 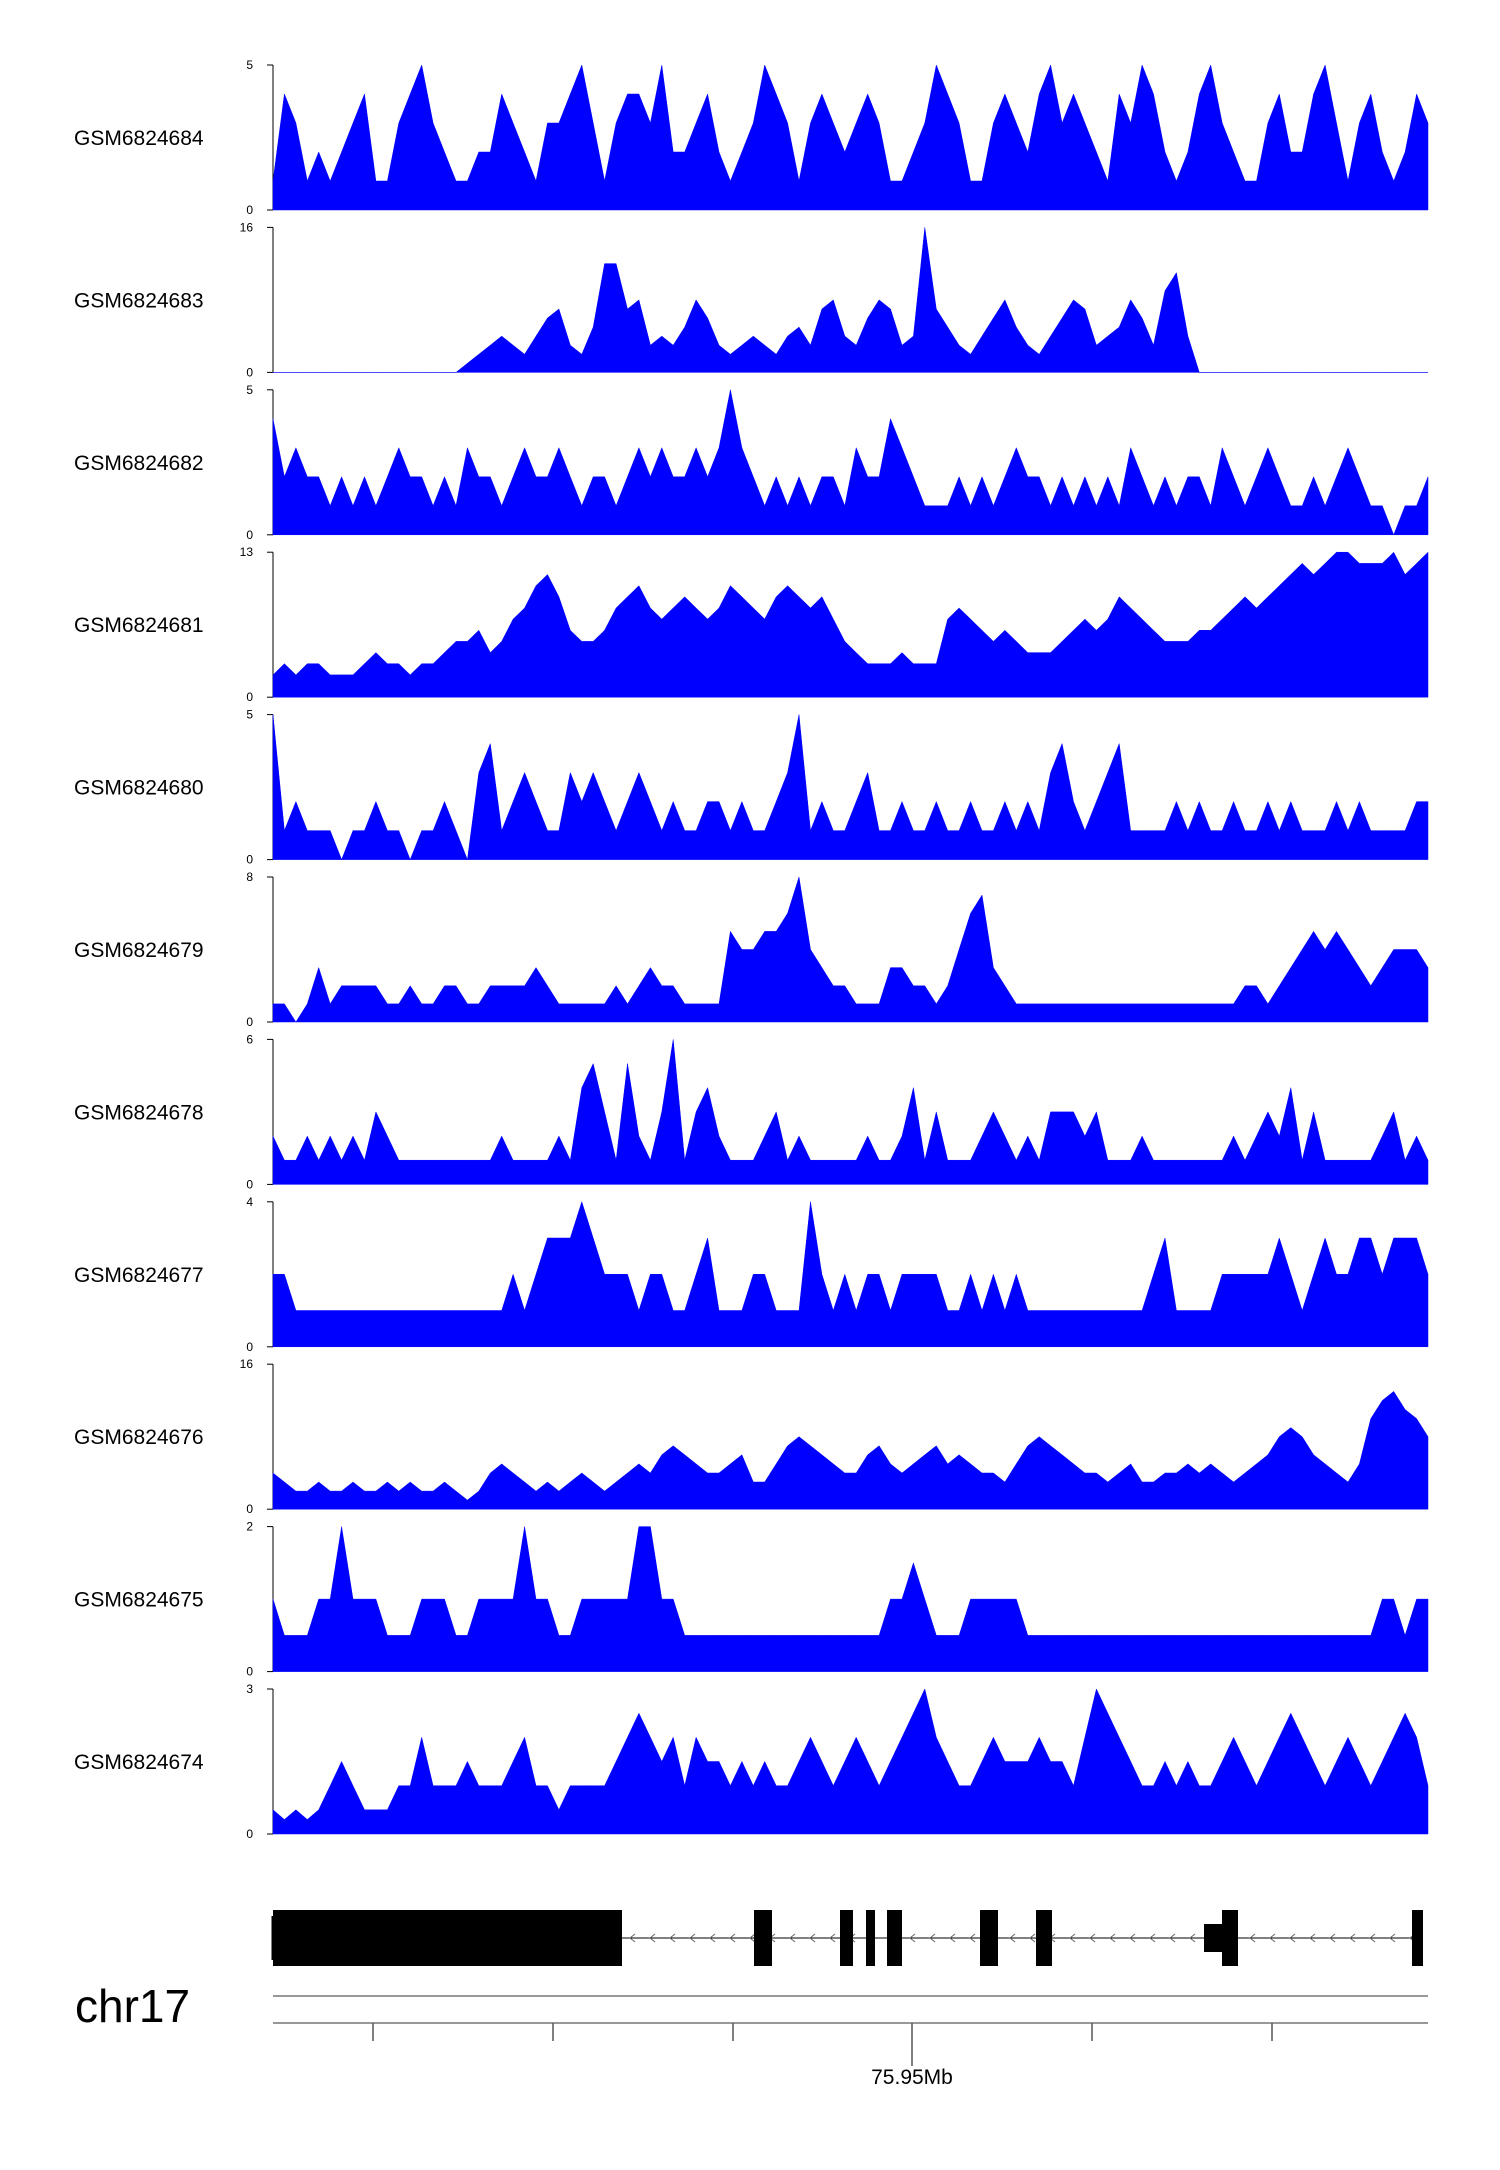 I want to click on track-GSM6824679: GSM6824679 8 0, so click(x=751, y=949).